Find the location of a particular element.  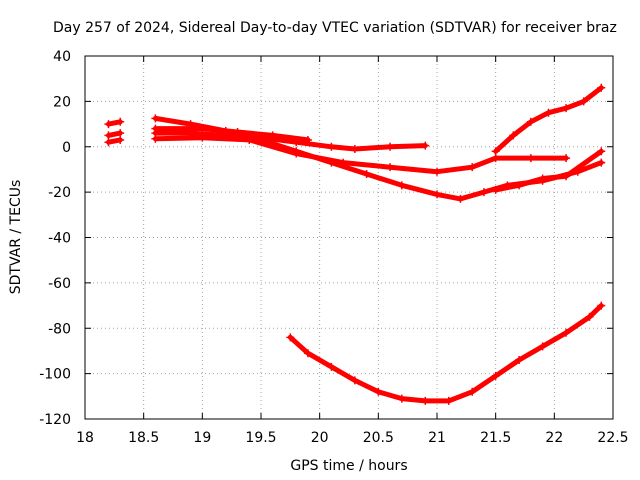

x-tick-label: 22 is located at coordinates (554, 438).